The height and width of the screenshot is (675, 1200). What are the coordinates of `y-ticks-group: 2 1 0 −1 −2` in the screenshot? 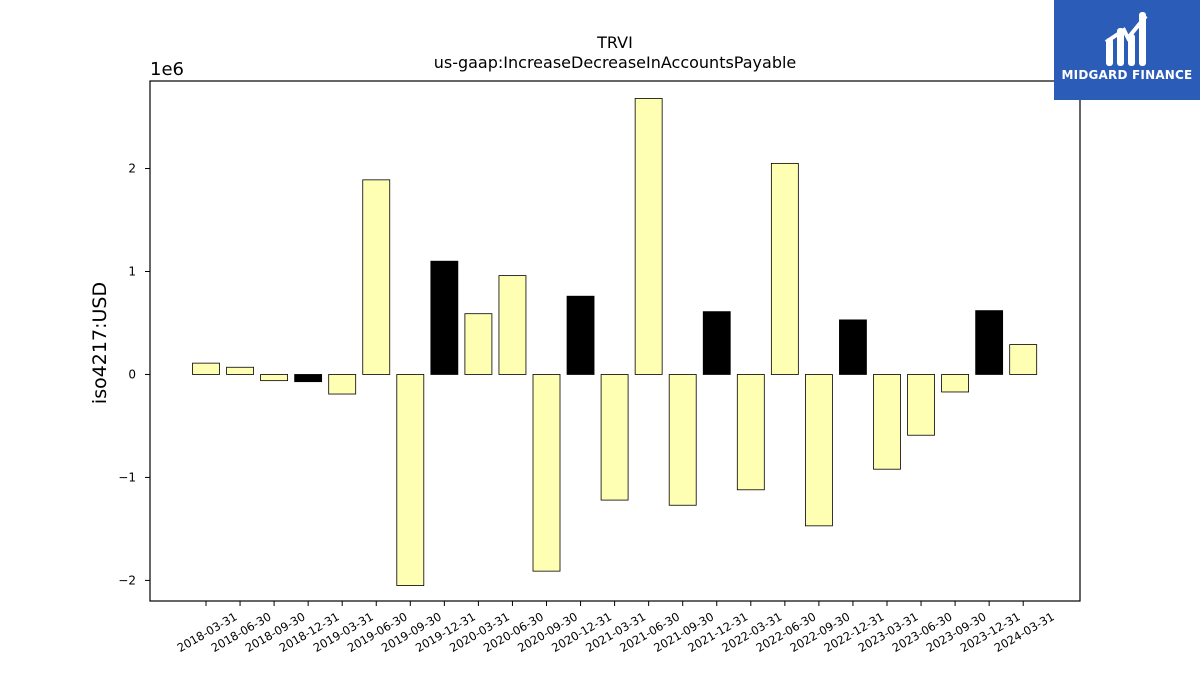 It's located at (134, 374).